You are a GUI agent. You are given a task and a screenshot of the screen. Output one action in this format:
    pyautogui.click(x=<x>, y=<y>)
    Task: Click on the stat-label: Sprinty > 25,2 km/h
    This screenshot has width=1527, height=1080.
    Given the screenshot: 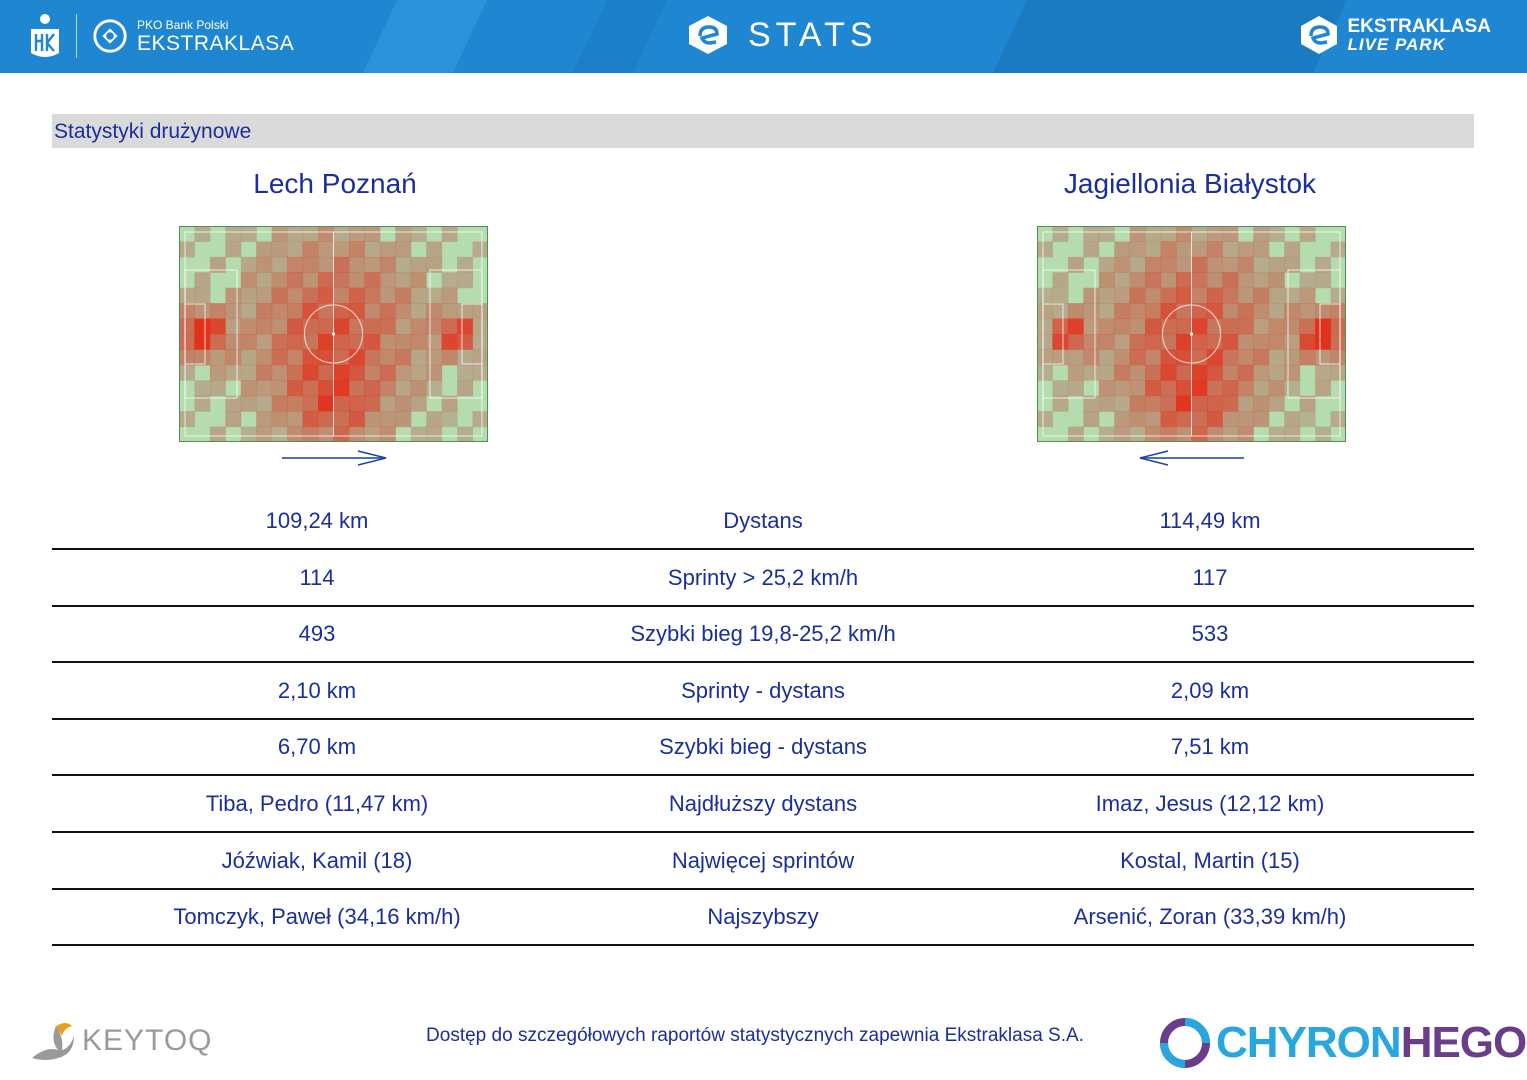 What is the action you would take?
    pyautogui.click(x=763, y=577)
    